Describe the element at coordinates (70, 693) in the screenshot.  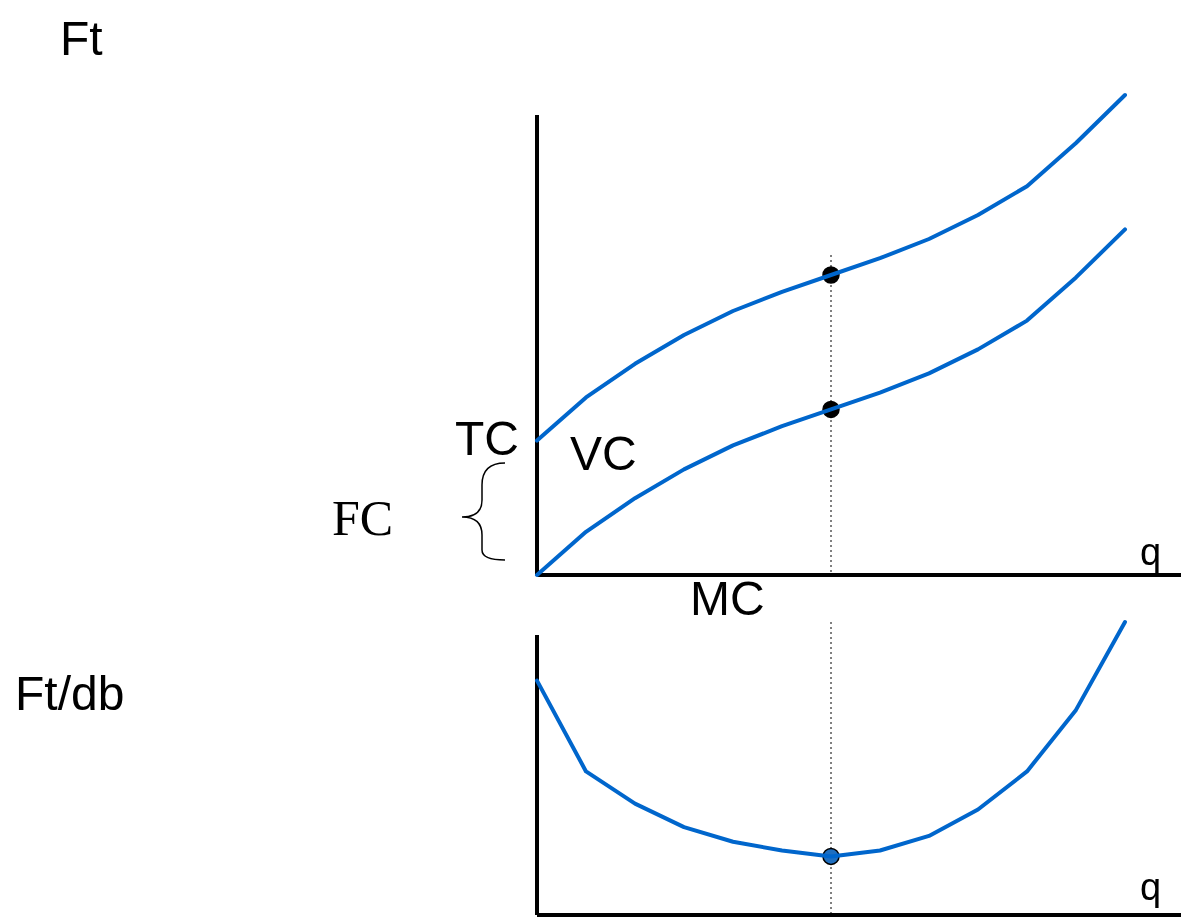
I see `y-axis-title: Ft/db` at that location.